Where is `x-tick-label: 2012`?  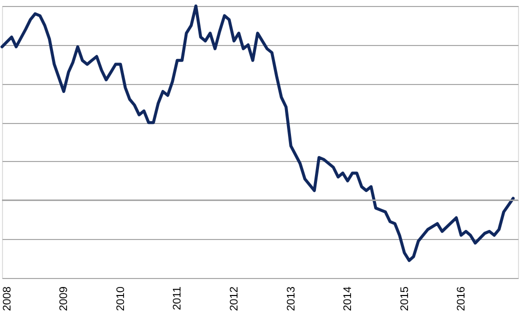
x-tick-label: 2012 is located at coordinates (234, 298).